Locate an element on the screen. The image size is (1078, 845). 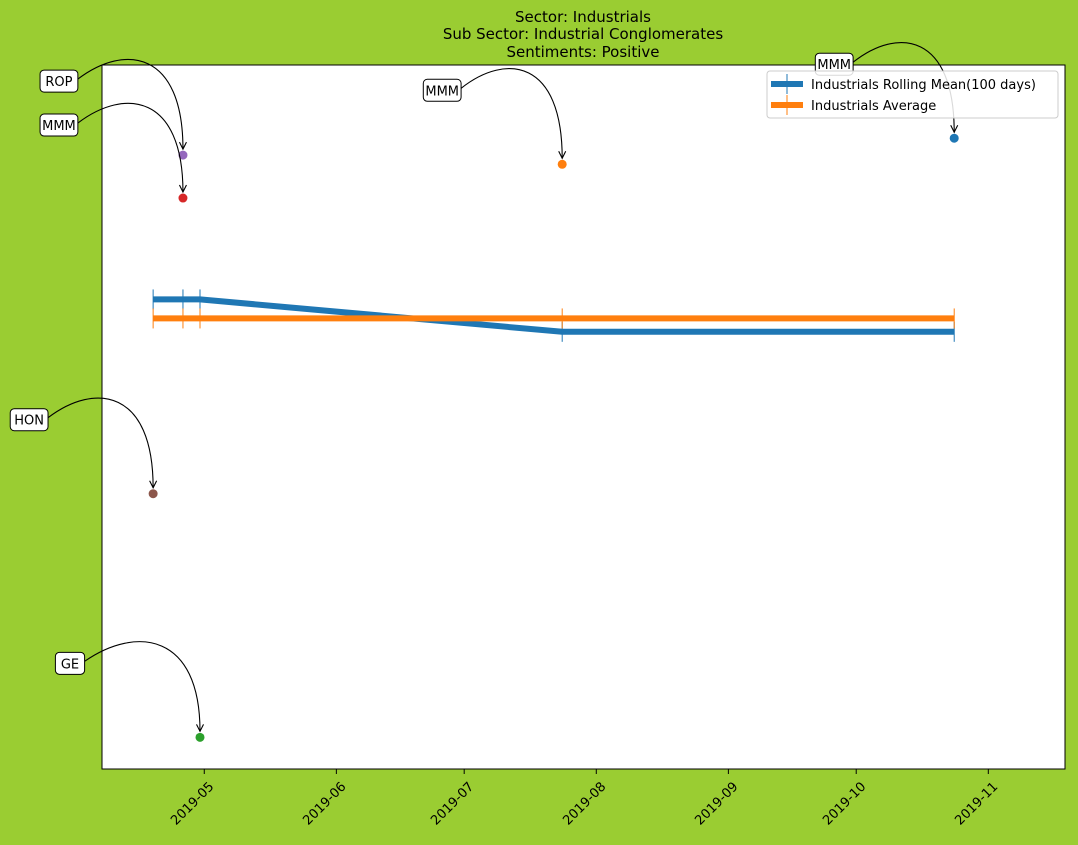
annotation-label-1: MMM is located at coordinates (59, 126).